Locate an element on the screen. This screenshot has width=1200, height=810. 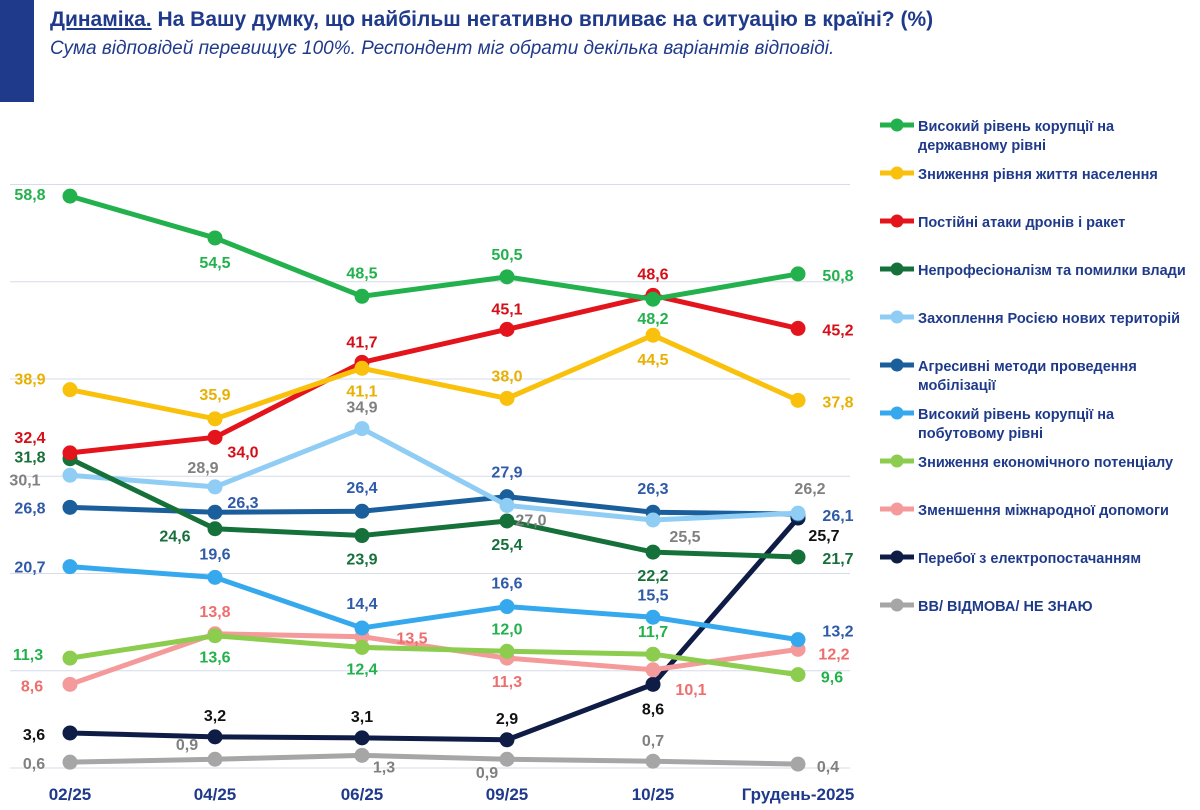
data-label: 13,5 is located at coordinates (411, 639).